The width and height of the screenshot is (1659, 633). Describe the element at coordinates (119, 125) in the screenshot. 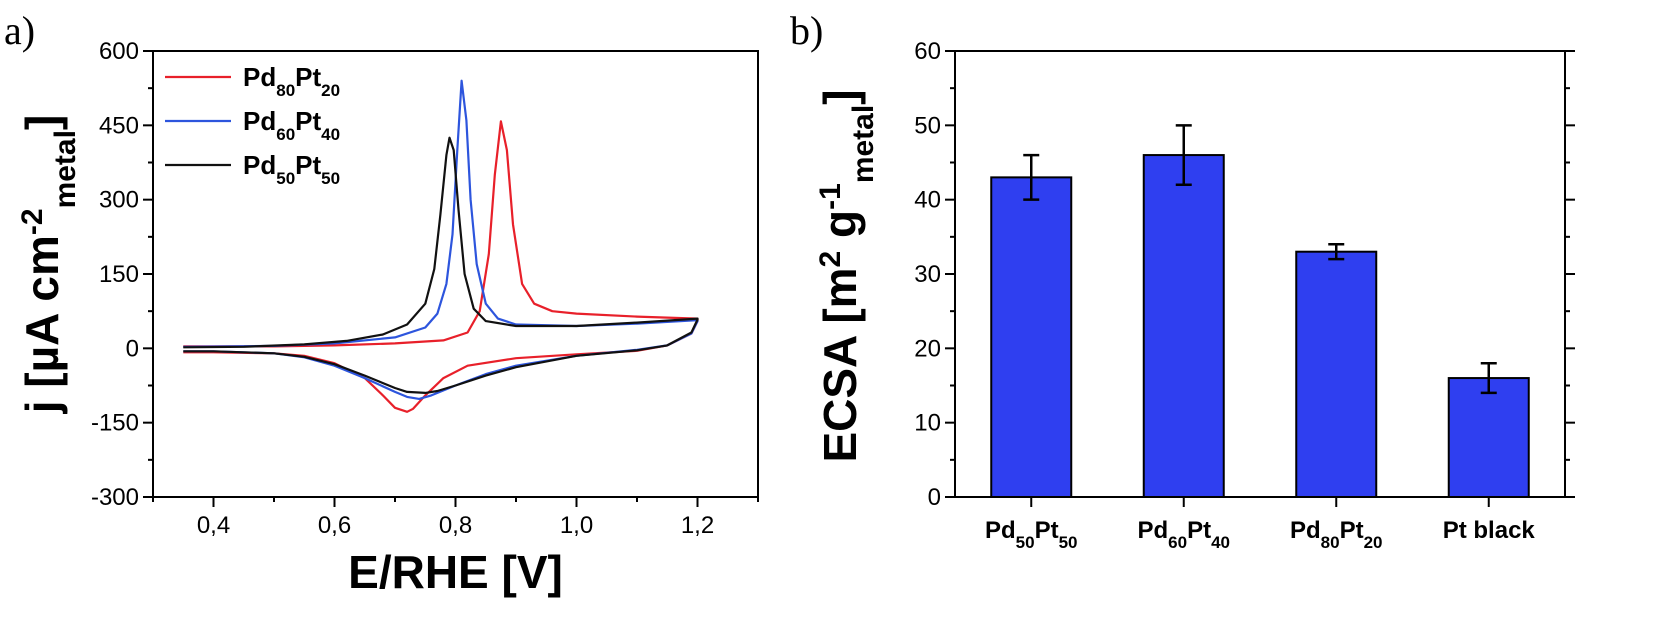

I see `y-tick-label: 450` at that location.